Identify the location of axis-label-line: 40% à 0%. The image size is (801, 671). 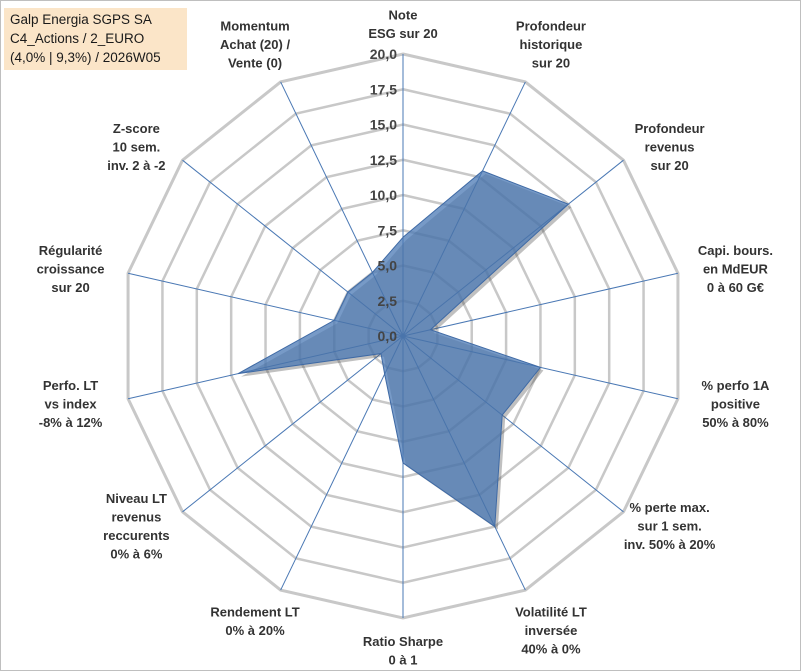
(551, 649).